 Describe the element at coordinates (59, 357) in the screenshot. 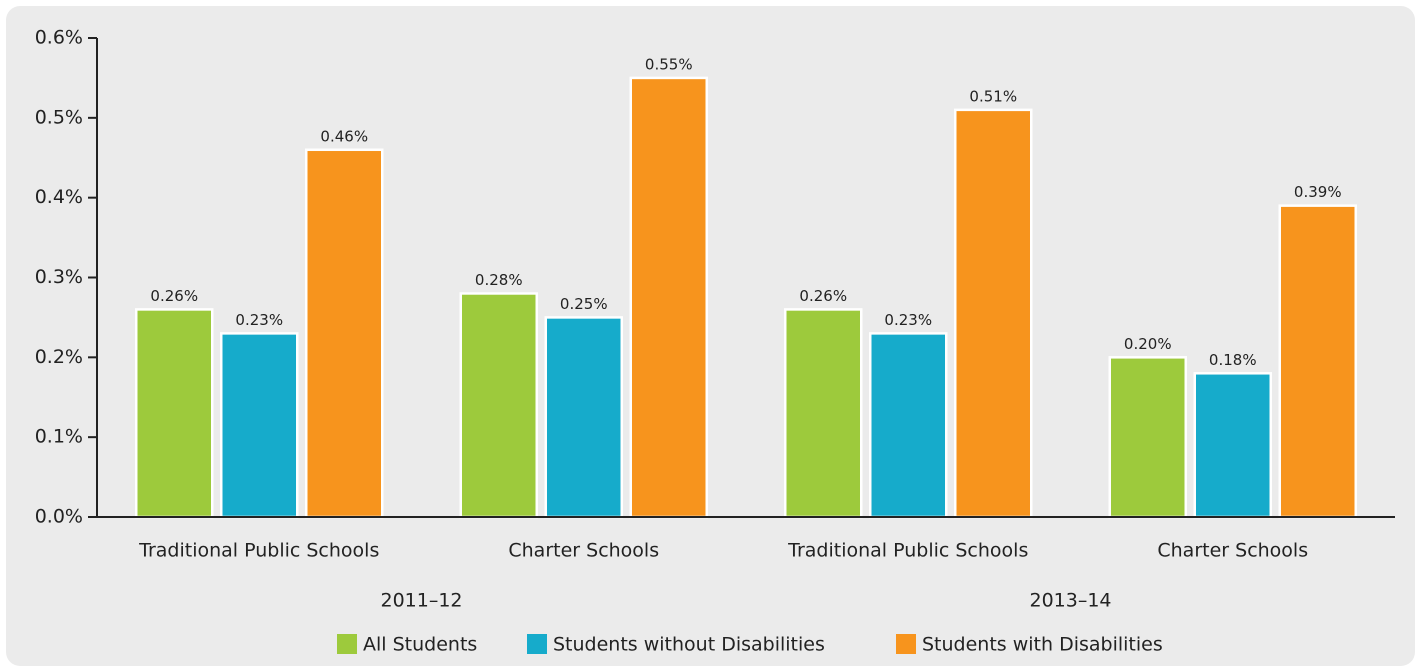

I see `y-tick-label: 0.2%` at that location.